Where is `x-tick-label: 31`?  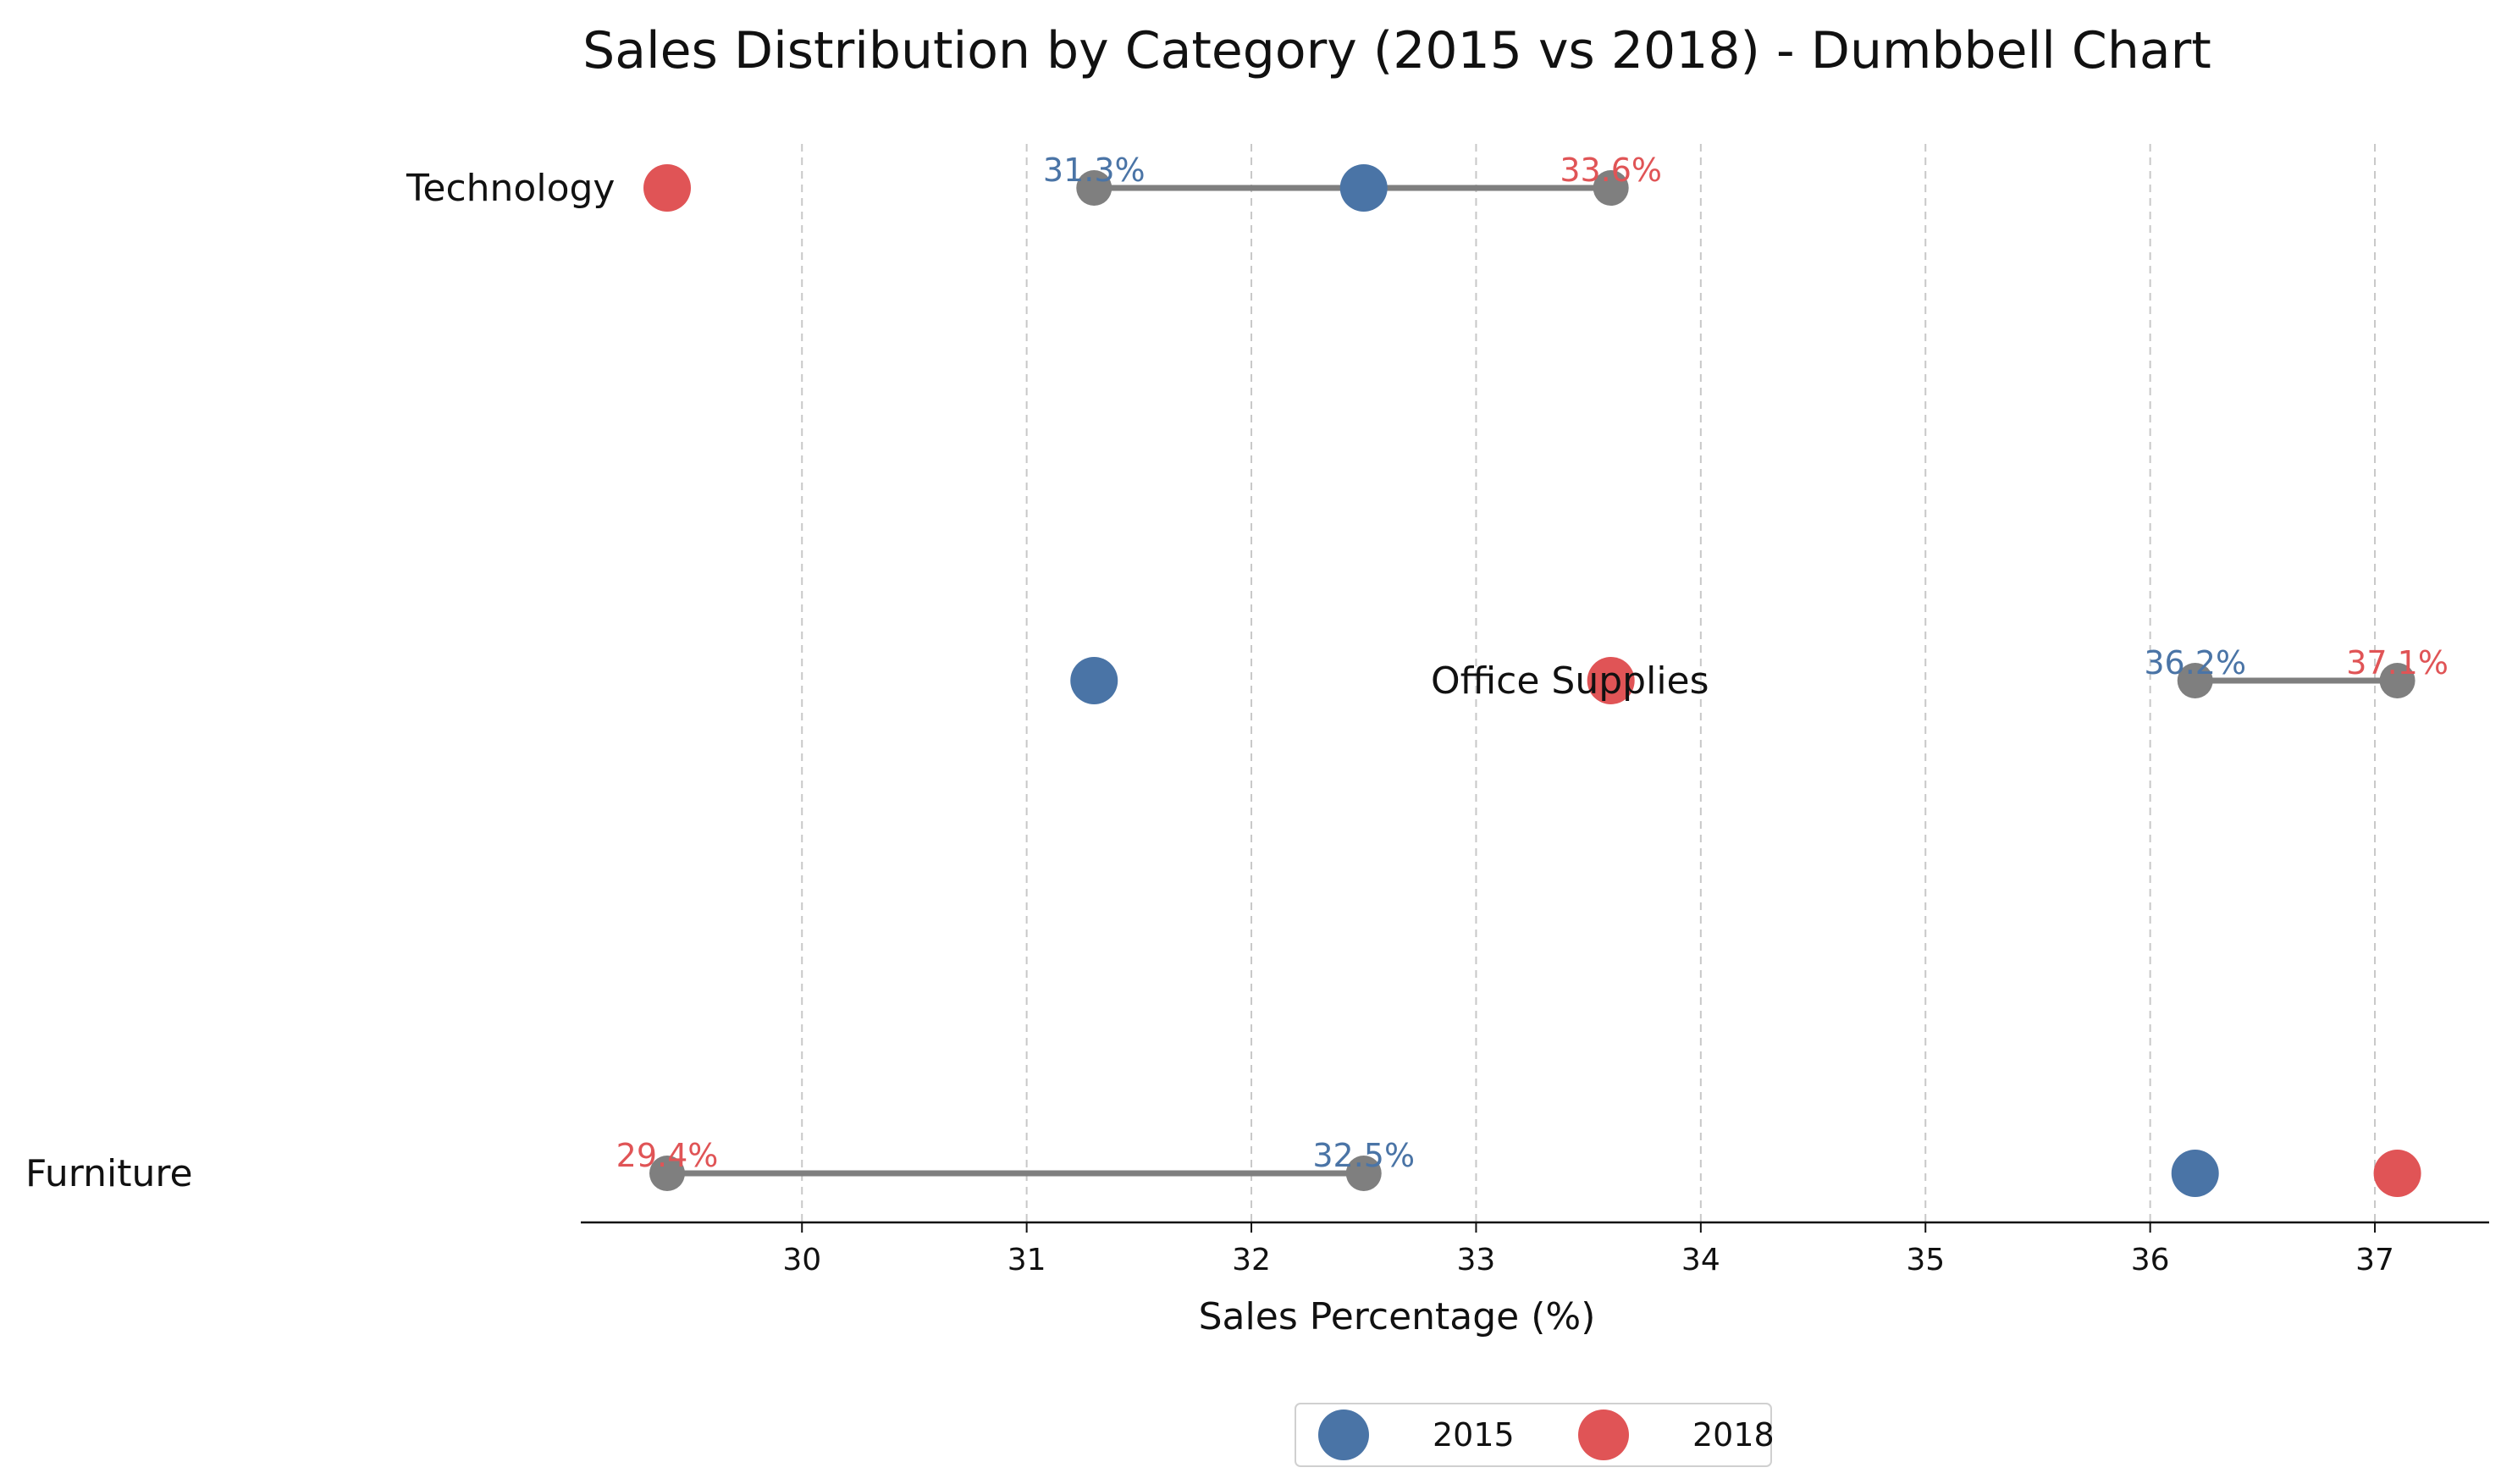 x-tick-label: 31 is located at coordinates (1027, 1260).